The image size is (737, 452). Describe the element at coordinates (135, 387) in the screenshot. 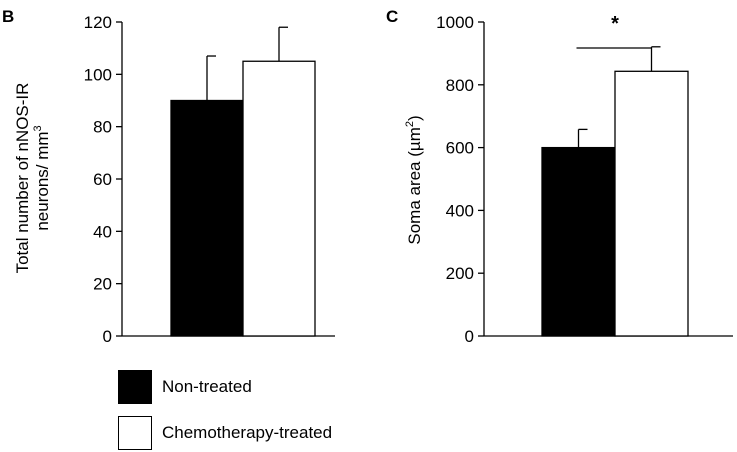

I see `legend-swatch-black` at that location.